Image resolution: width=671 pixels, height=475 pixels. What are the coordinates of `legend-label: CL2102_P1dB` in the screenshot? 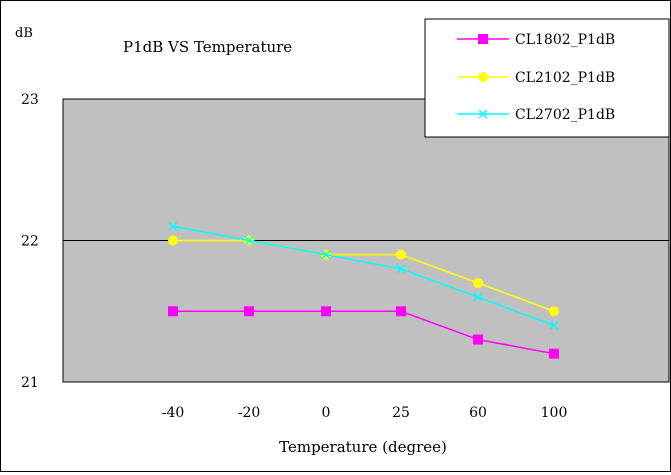 It's located at (565, 78).